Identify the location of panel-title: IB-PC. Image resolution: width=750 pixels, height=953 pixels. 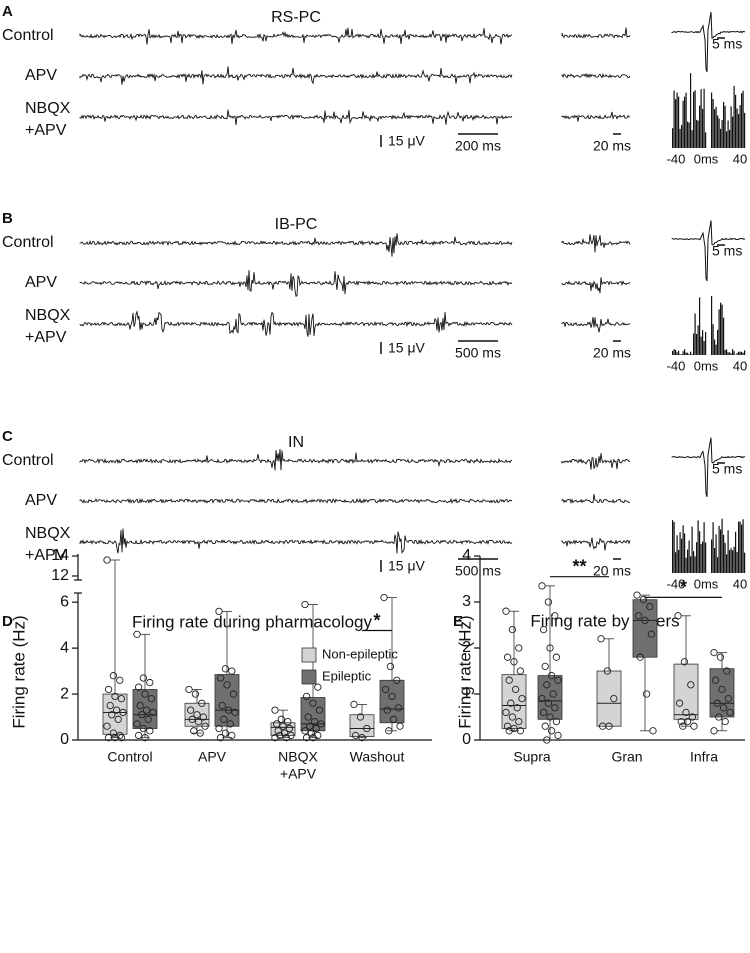
(296, 224).